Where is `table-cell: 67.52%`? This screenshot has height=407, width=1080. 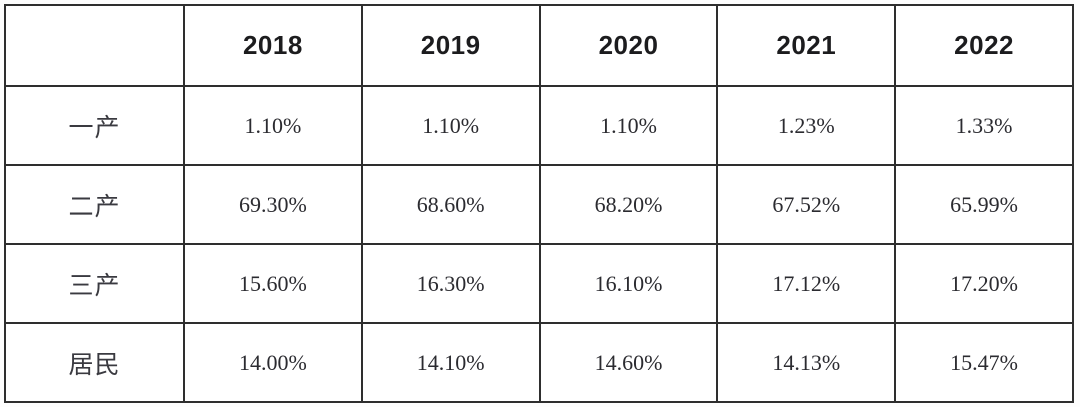 table-cell: 67.52% is located at coordinates (806, 204).